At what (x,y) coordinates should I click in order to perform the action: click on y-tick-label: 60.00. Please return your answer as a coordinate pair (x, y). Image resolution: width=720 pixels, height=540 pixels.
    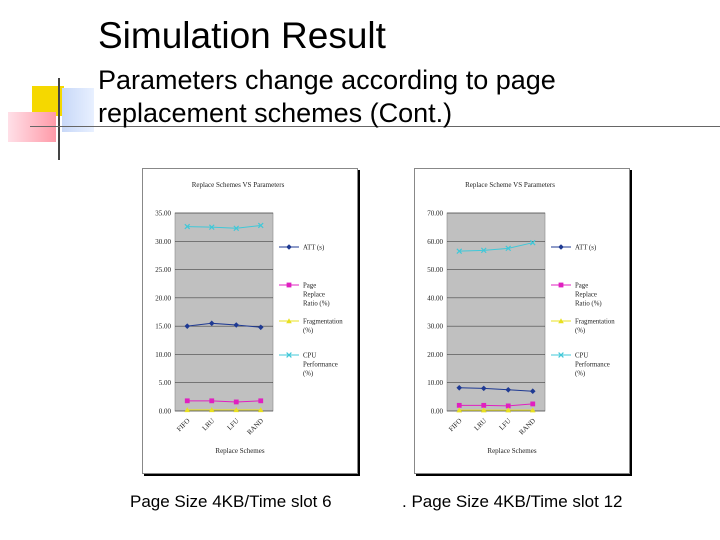
    Looking at the image, I should click on (435, 242).